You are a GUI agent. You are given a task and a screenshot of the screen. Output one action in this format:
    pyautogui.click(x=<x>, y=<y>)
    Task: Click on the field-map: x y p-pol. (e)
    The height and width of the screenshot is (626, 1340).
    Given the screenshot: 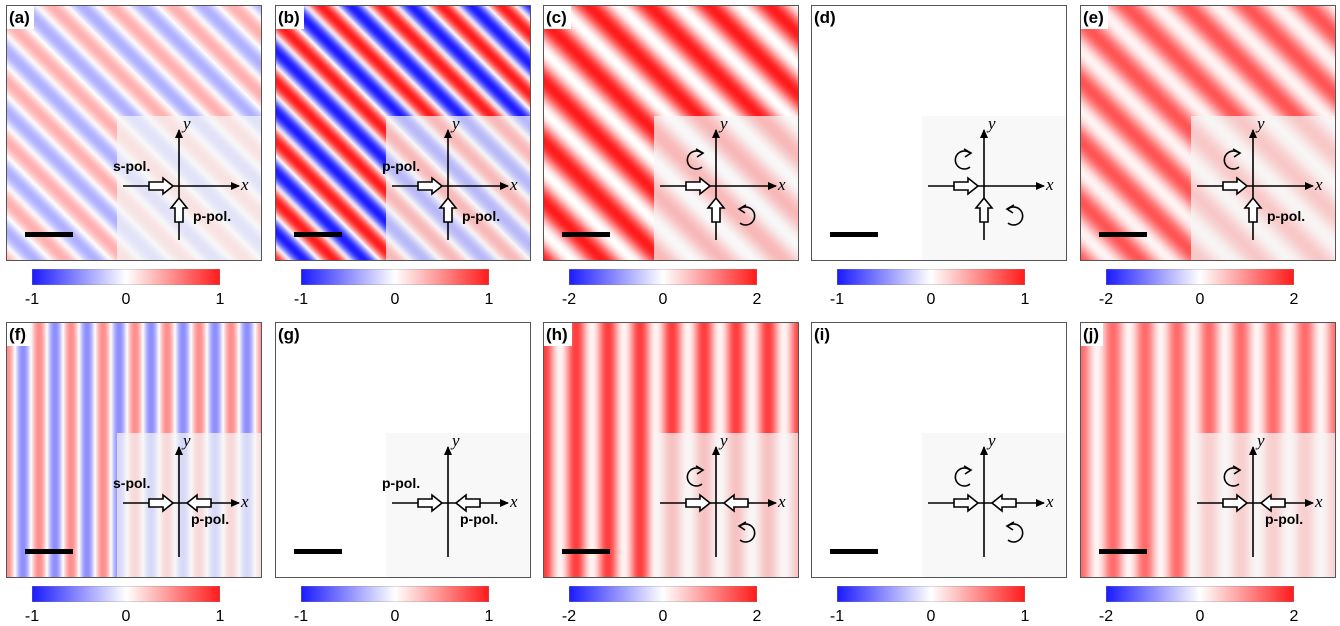 What is the action you would take?
    pyautogui.click(x=1208, y=133)
    